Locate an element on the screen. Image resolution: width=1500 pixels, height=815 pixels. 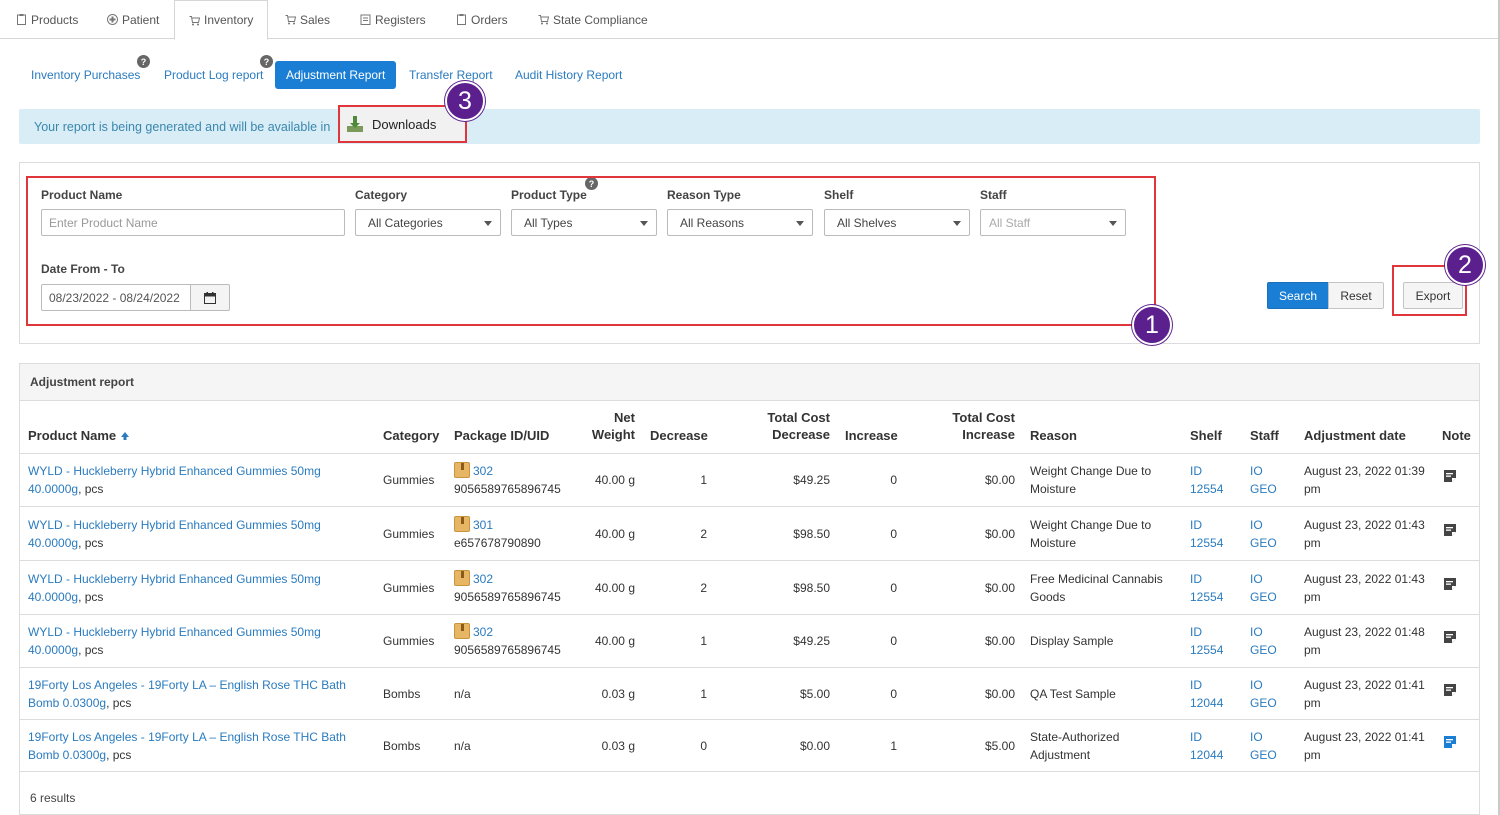
search-button: Search is located at coordinates (1298, 295).